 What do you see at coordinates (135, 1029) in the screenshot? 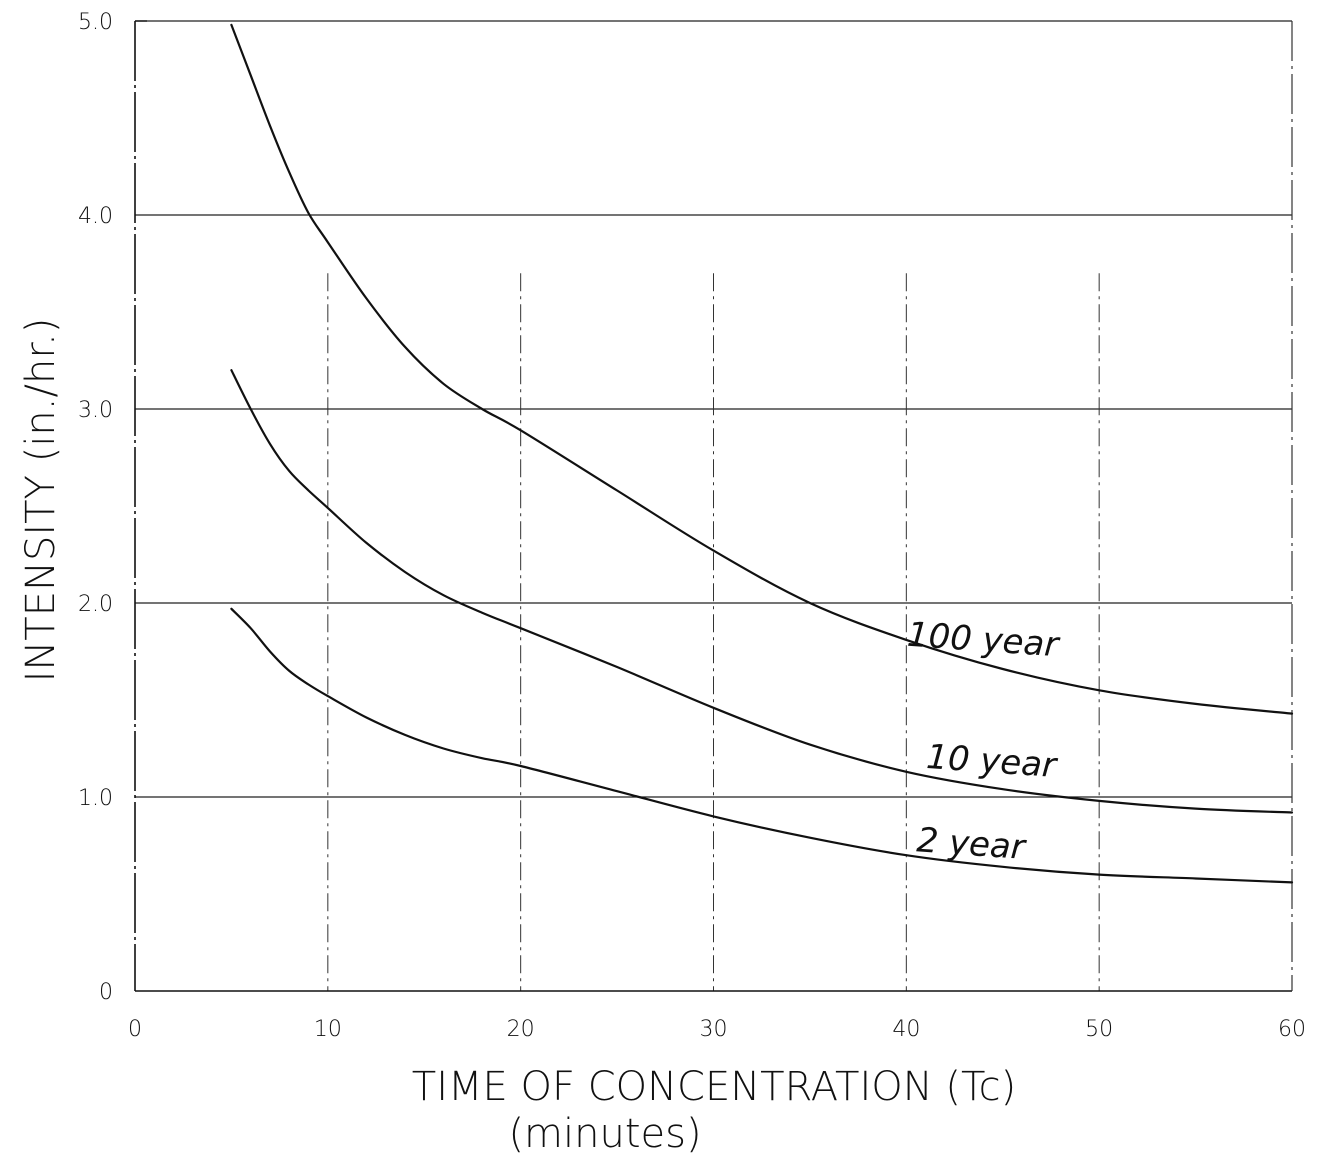
I see `x-tick-label: 0` at bounding box center [135, 1029].